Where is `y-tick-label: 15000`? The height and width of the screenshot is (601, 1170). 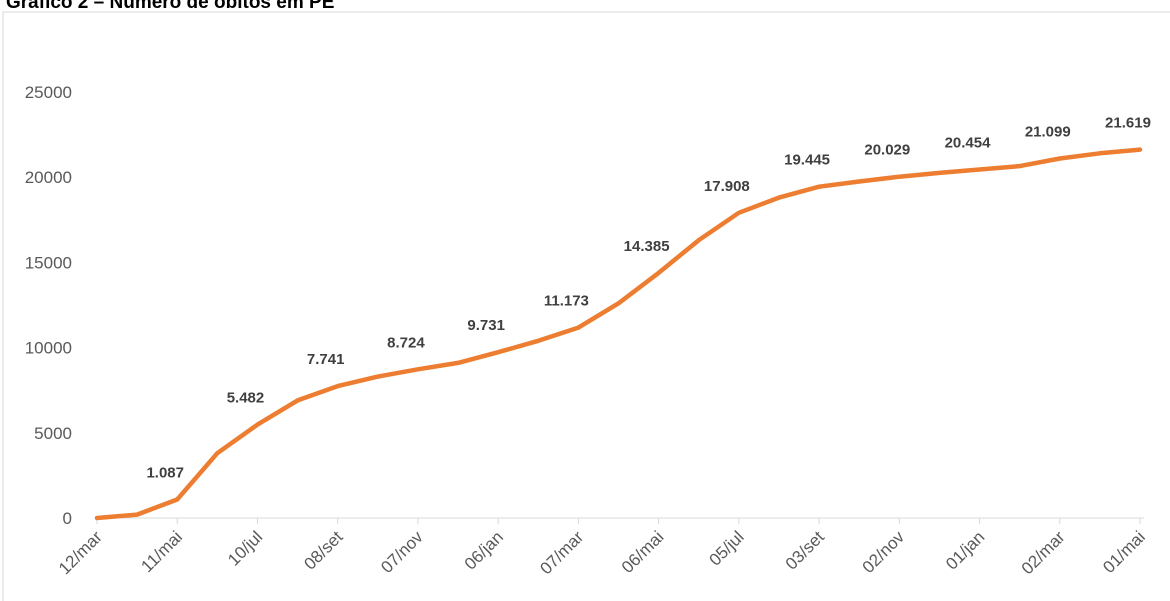
y-tick-label: 15000 is located at coordinates (48, 262).